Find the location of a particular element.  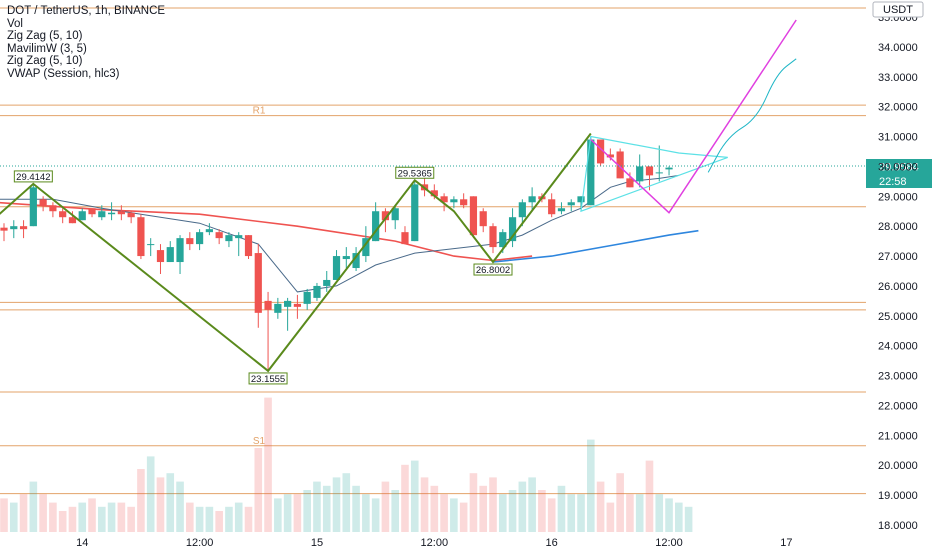

price-tick-label: 23.0000 is located at coordinates (898, 377).